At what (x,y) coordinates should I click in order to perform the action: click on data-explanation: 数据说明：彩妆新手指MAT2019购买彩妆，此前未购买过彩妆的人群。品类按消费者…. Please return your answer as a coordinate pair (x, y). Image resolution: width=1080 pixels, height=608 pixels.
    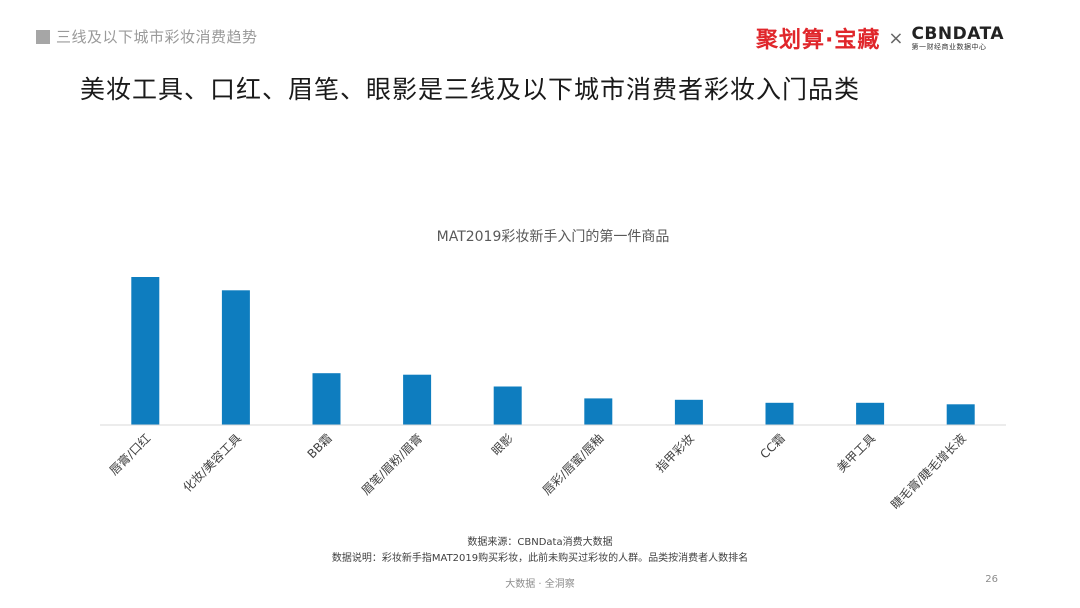
    Looking at the image, I should click on (540, 558).